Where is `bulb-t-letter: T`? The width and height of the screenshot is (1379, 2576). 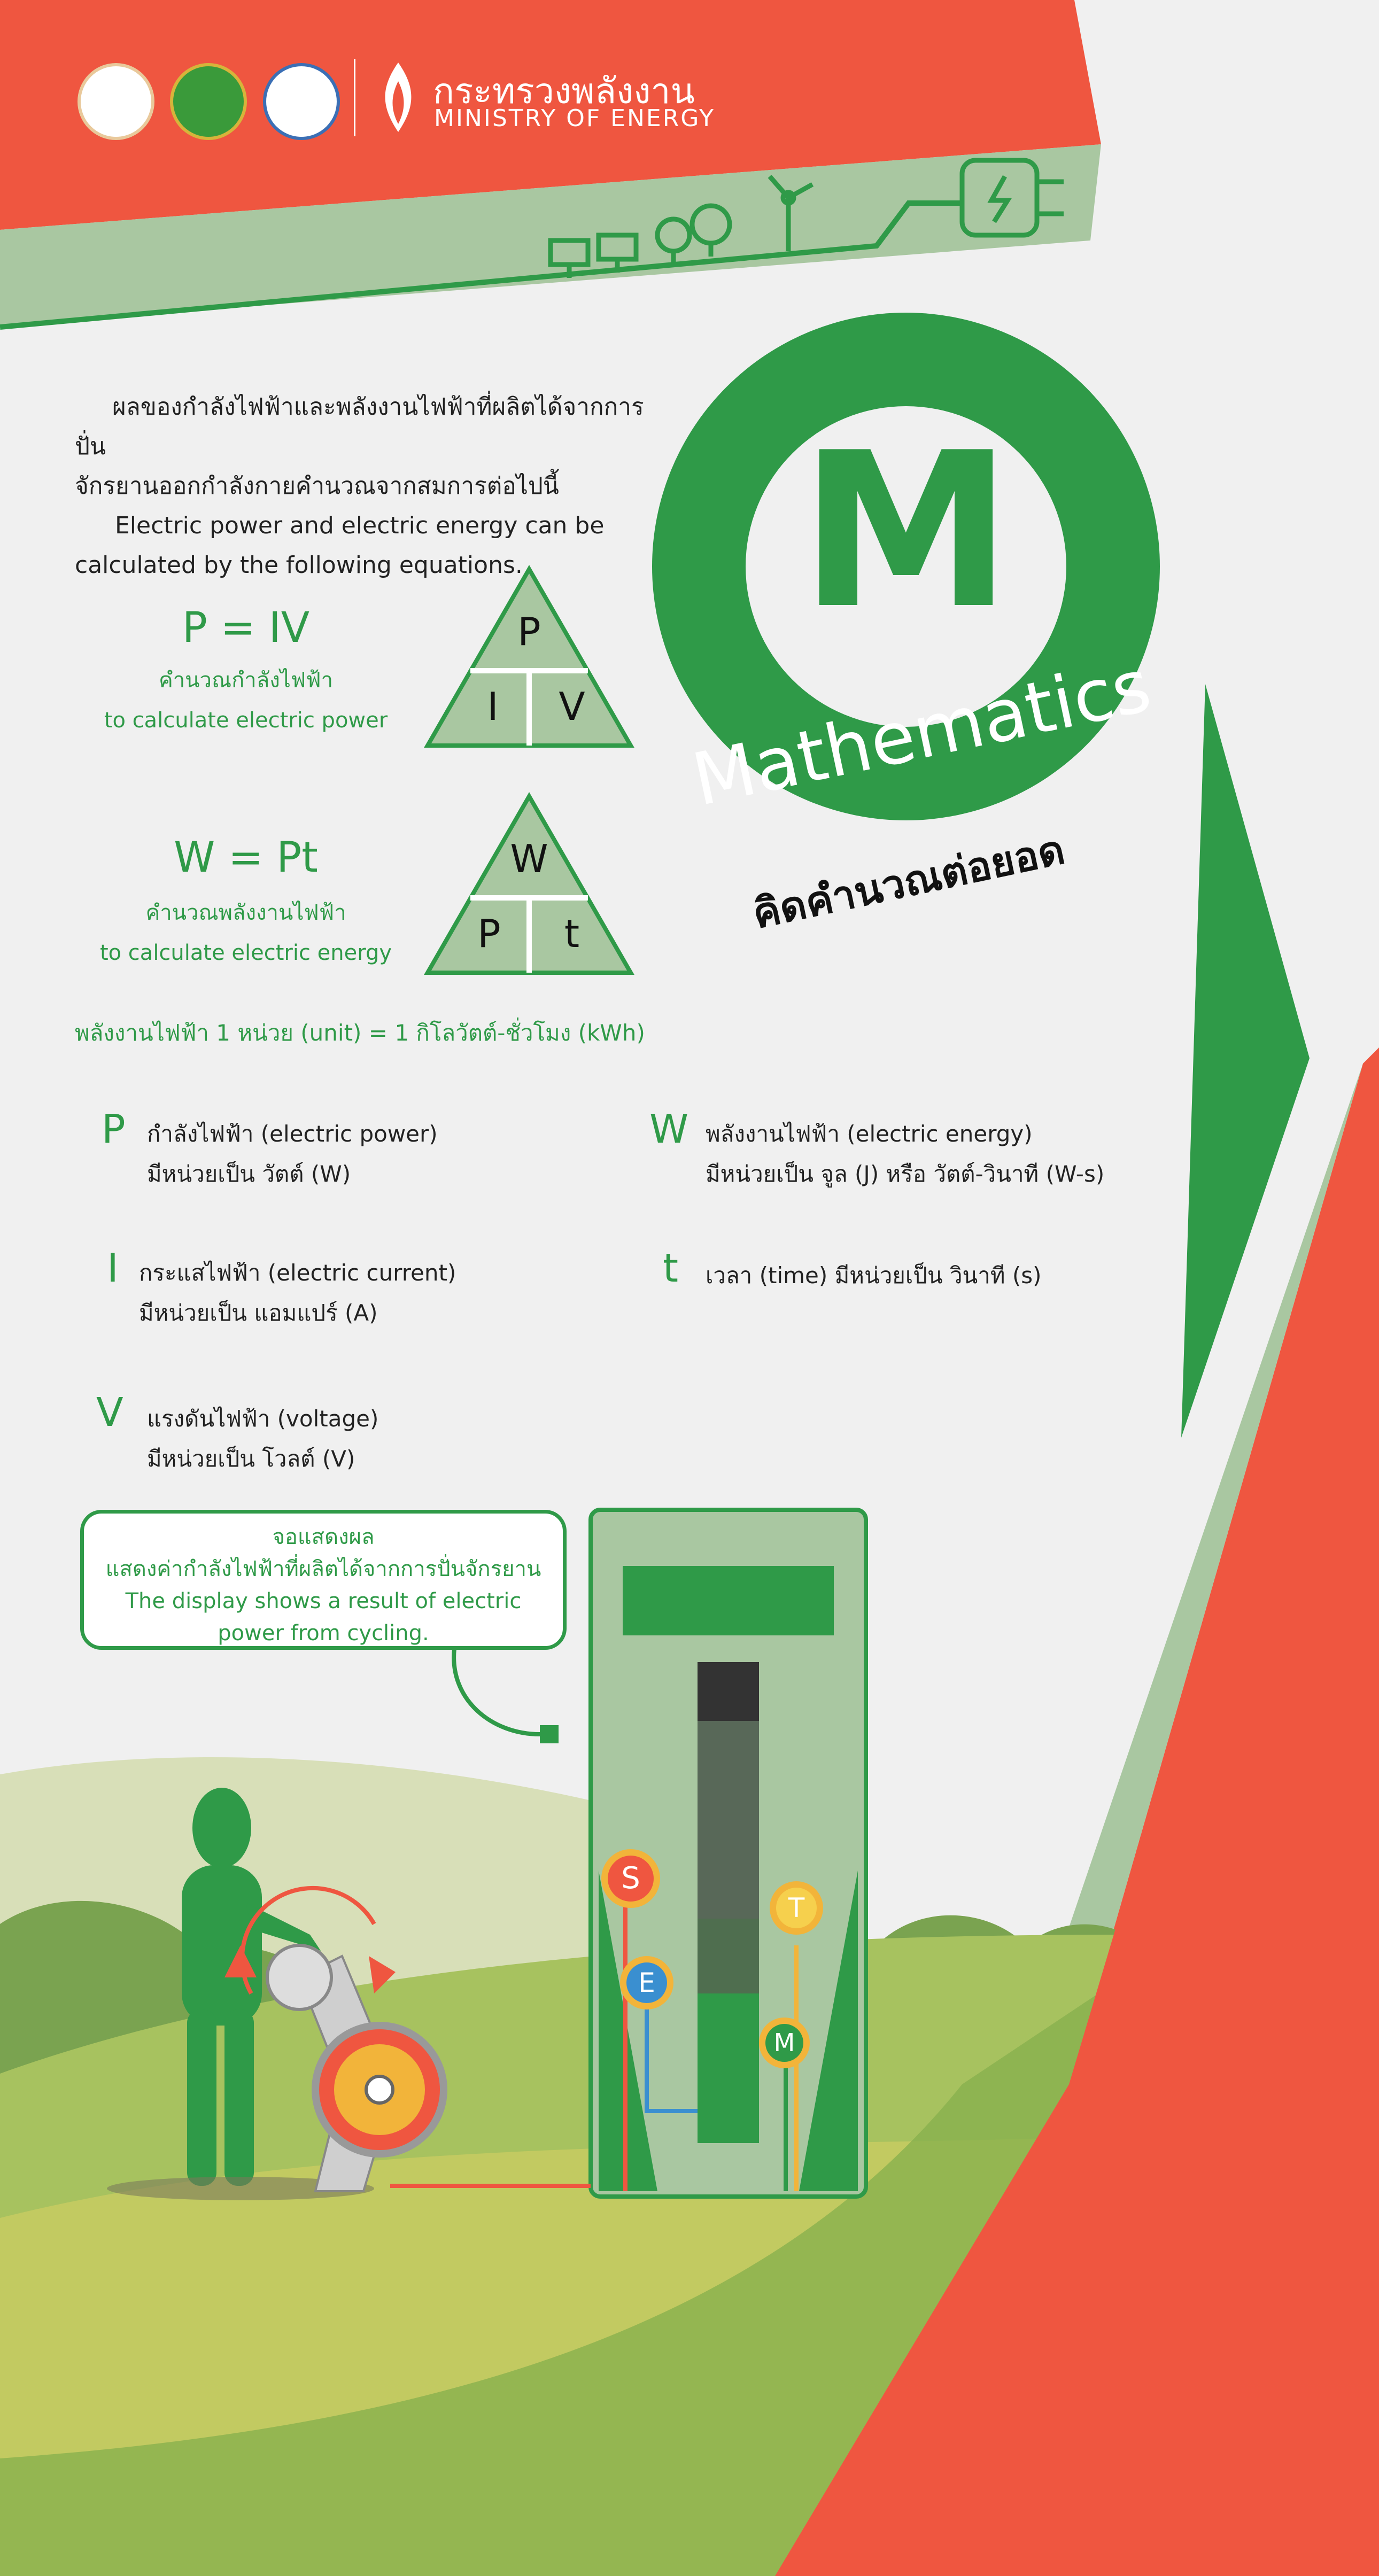
bulb-t-letter: T is located at coordinates (796, 1908).